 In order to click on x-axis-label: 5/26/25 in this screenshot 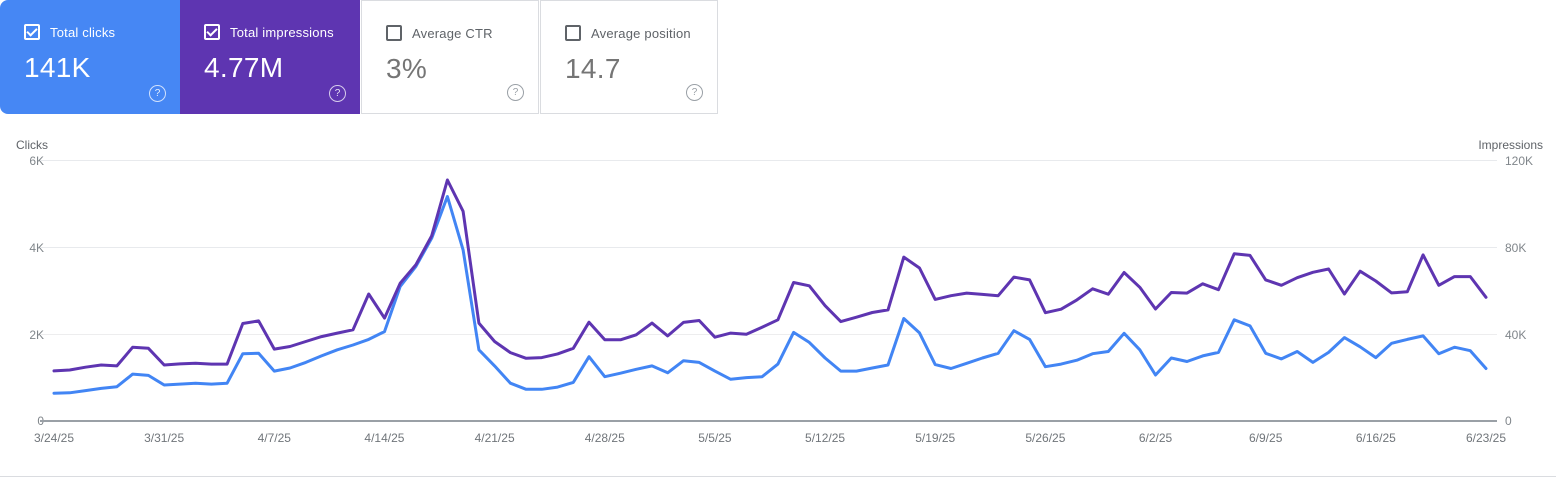, I will do `click(1045, 438)`.